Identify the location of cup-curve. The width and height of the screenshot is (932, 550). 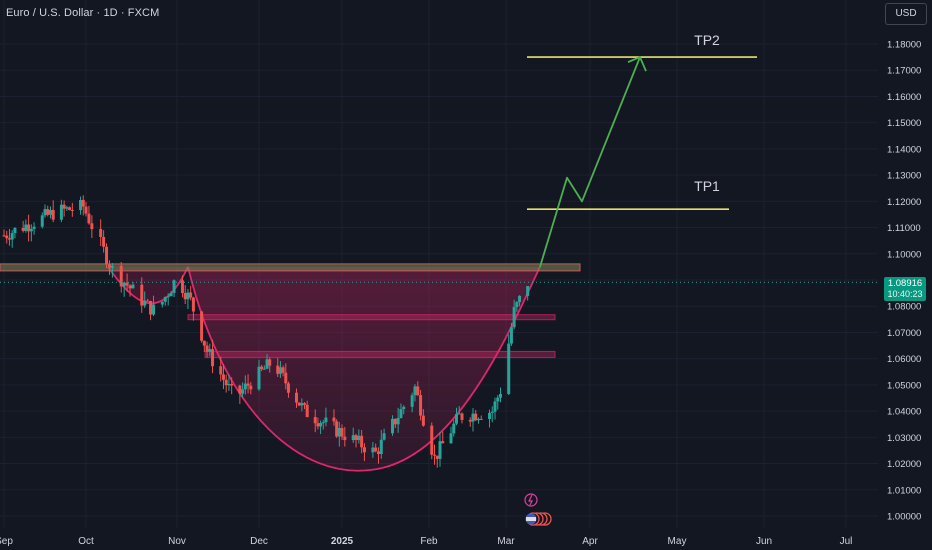
(364, 369).